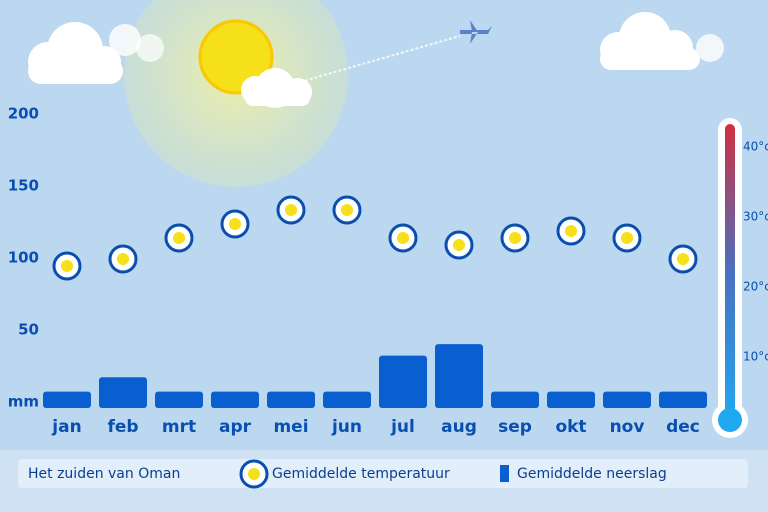  I want to click on legend-bar-icon, so click(504, 473).